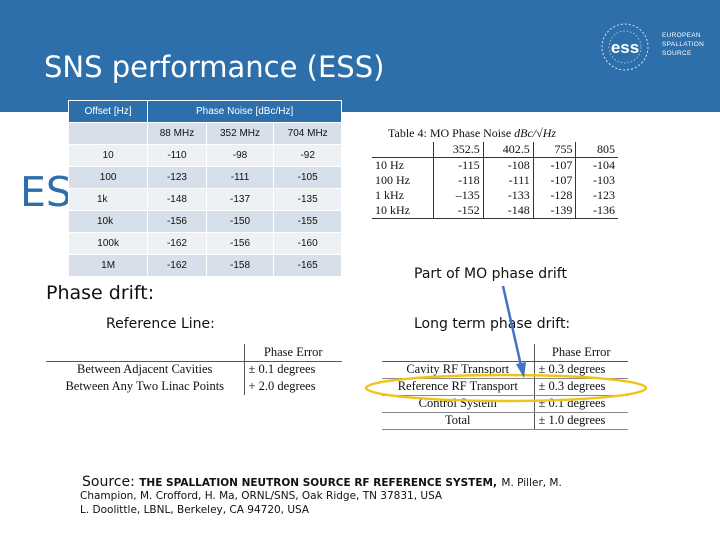  I want to click on table-cell: -137, so click(240, 199).